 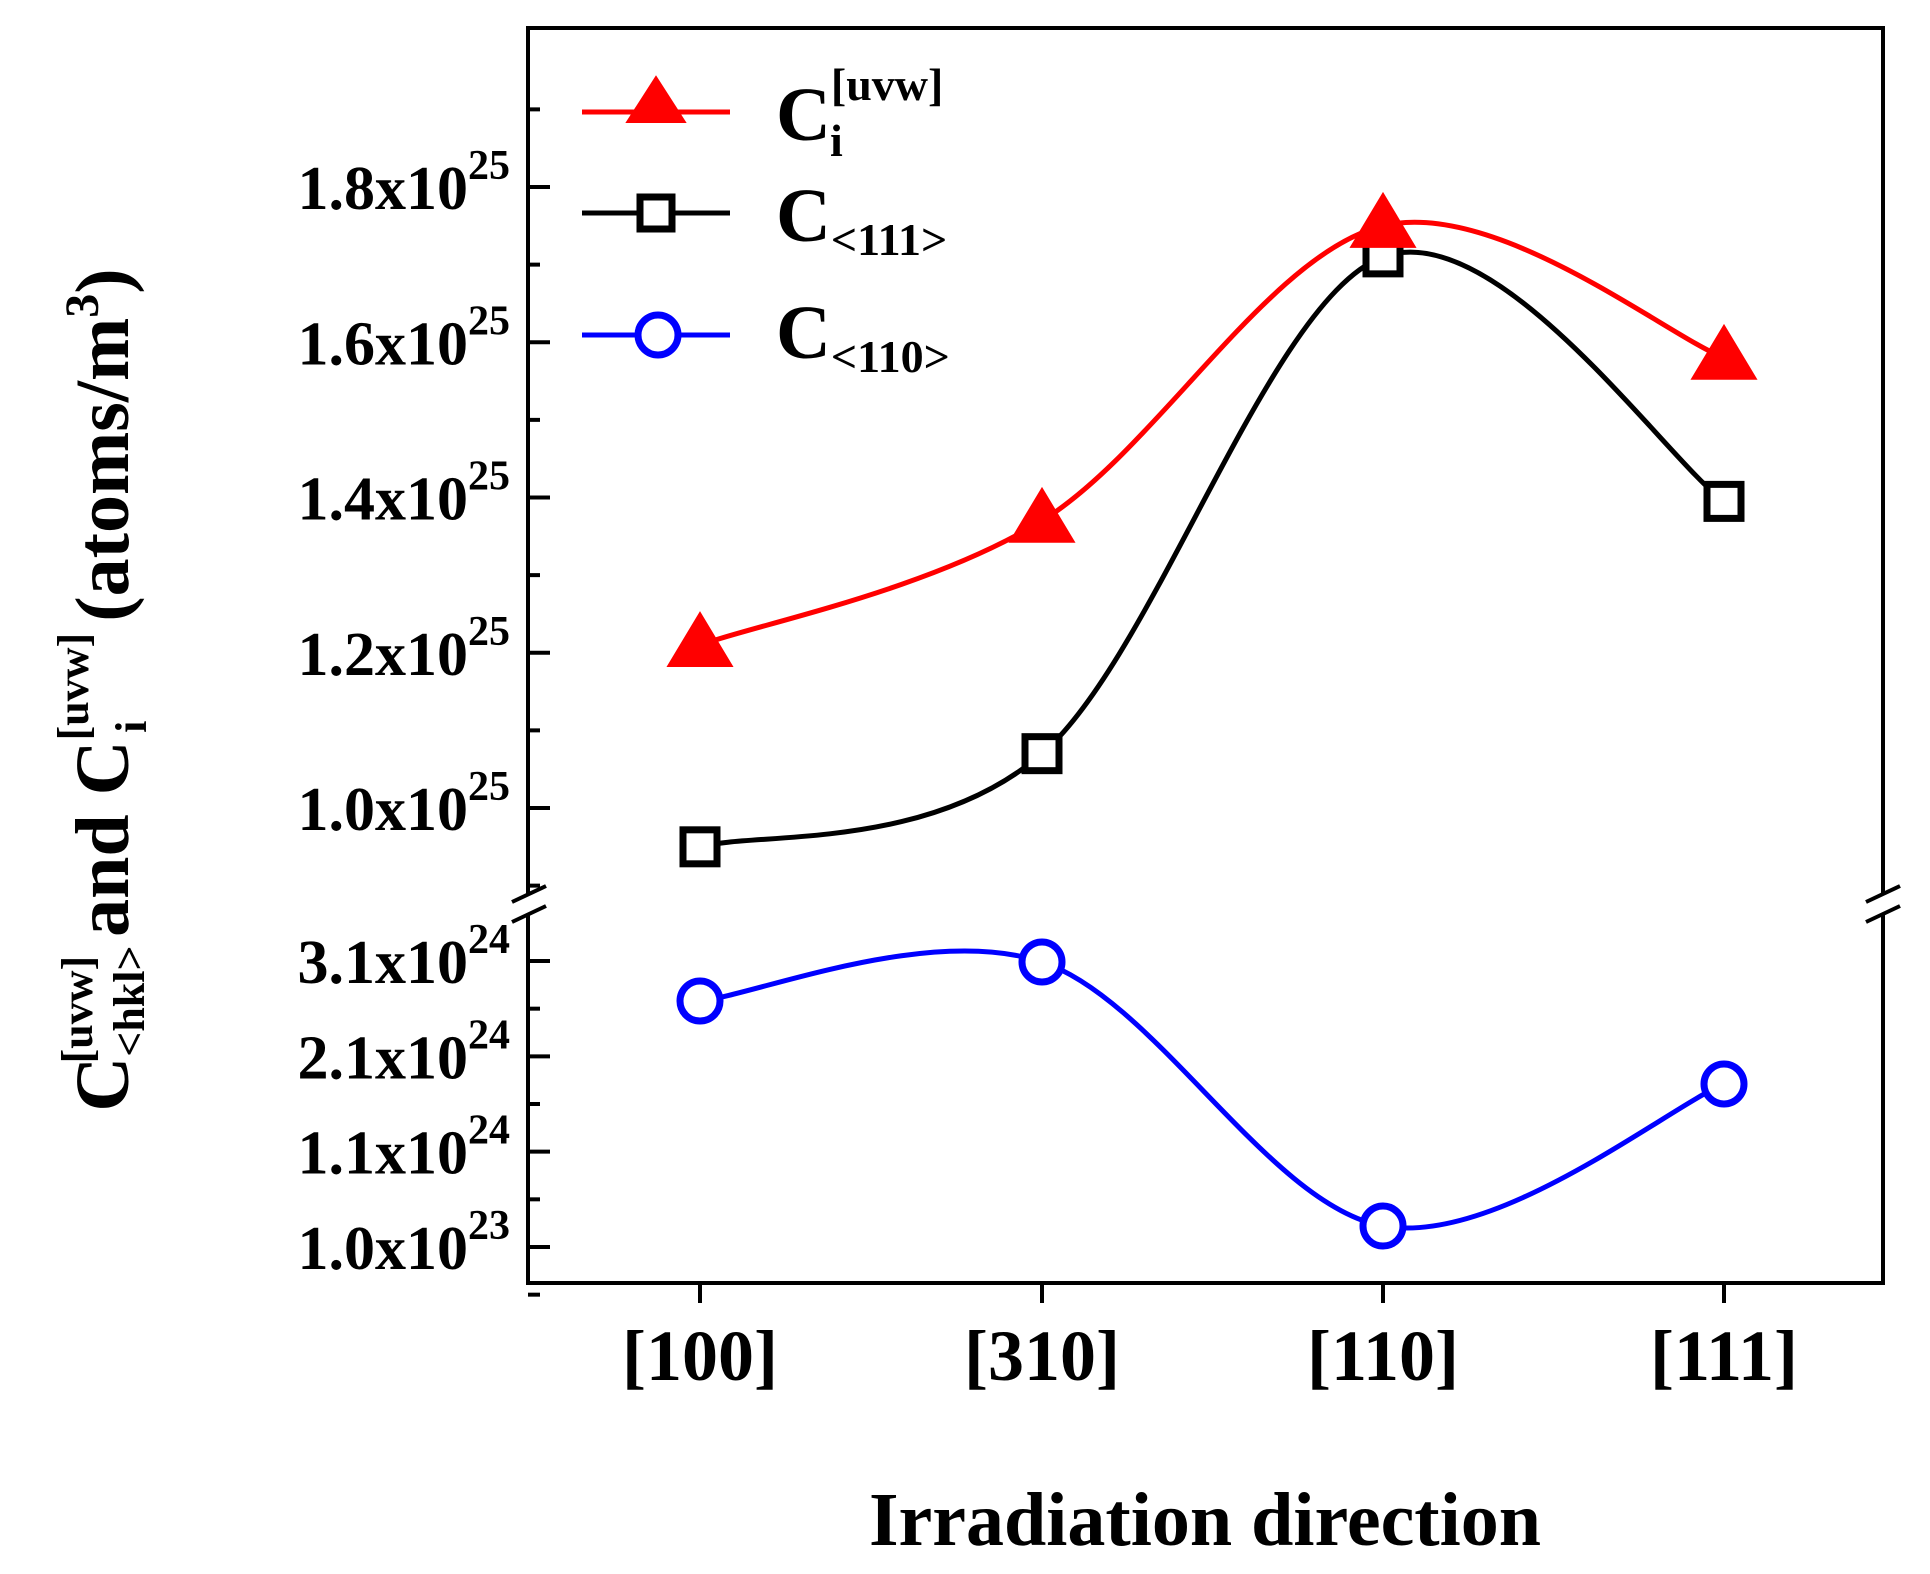 What do you see at coordinates (103, 767) in the screenshot?
I see `y-title-c2: C` at bounding box center [103, 767].